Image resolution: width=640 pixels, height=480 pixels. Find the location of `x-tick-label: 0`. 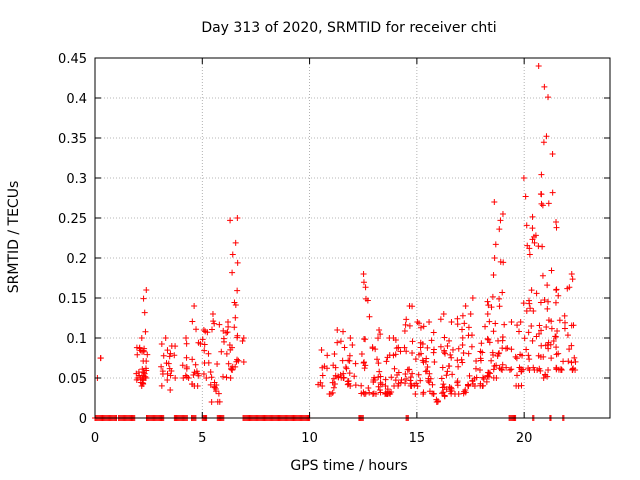

x-tick-label: 0 is located at coordinates (95, 438).